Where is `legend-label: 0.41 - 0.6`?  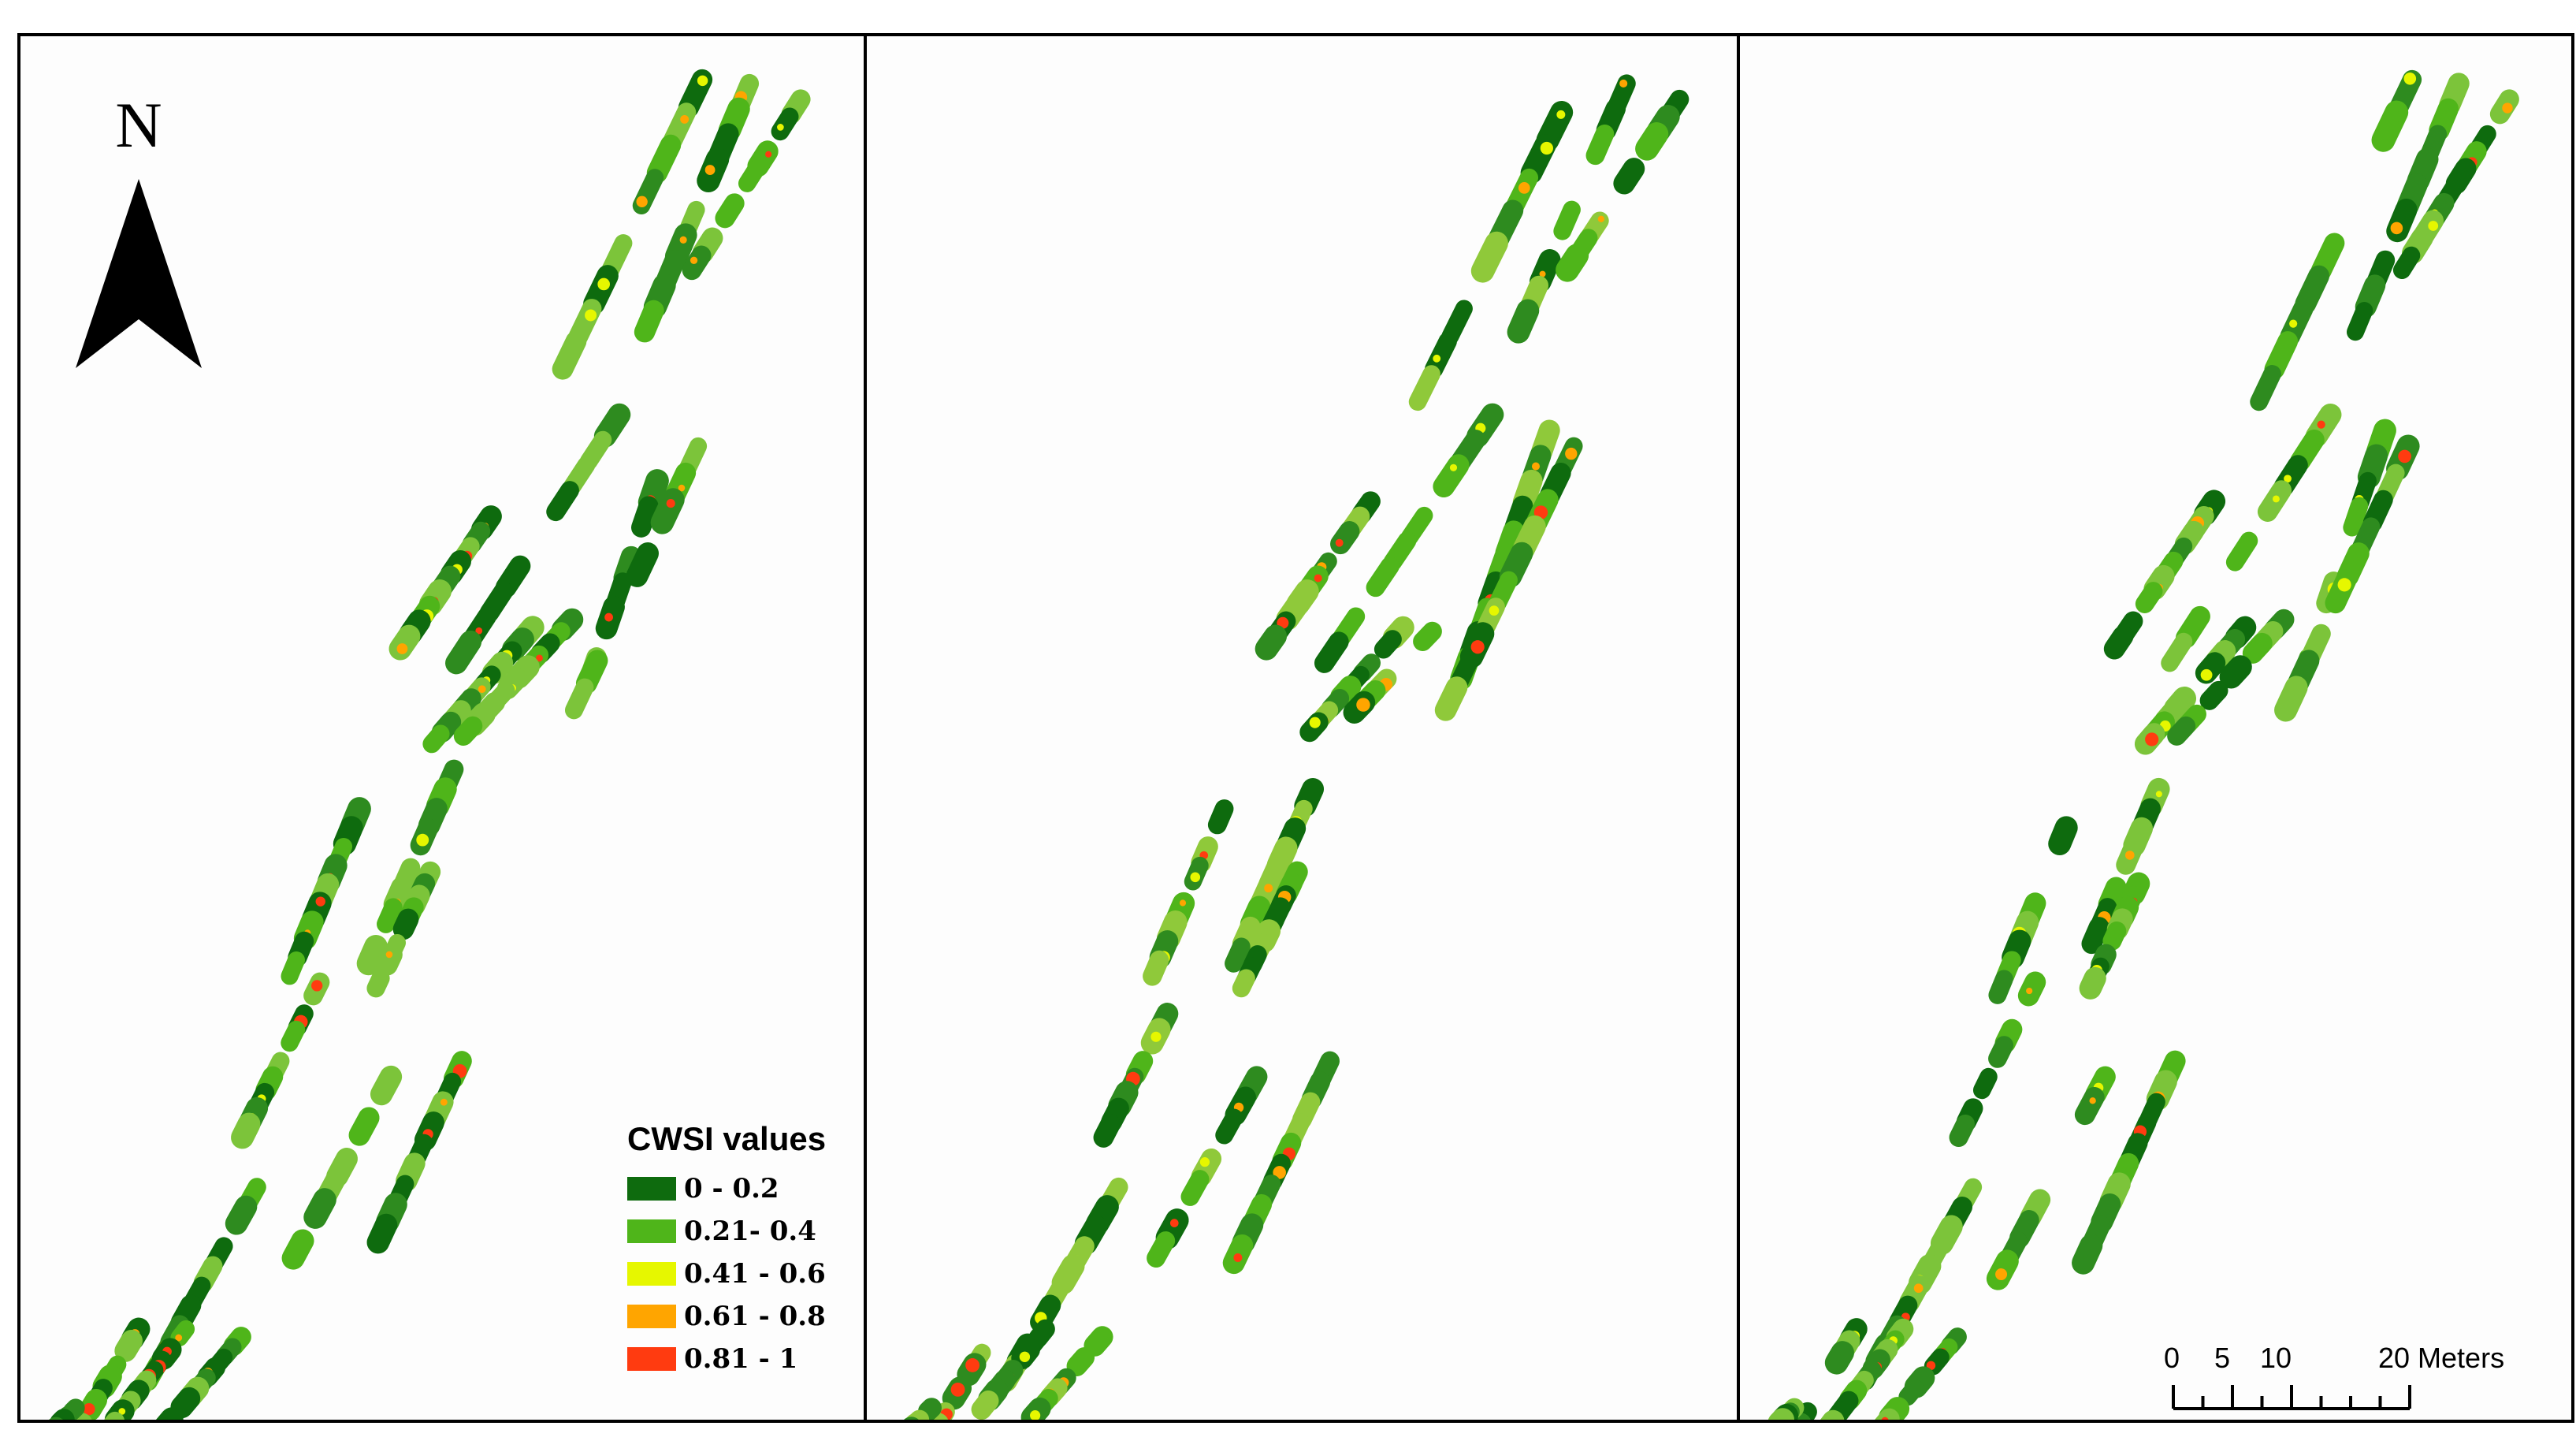 legend-label: 0.41 - 0.6 is located at coordinates (755, 1274).